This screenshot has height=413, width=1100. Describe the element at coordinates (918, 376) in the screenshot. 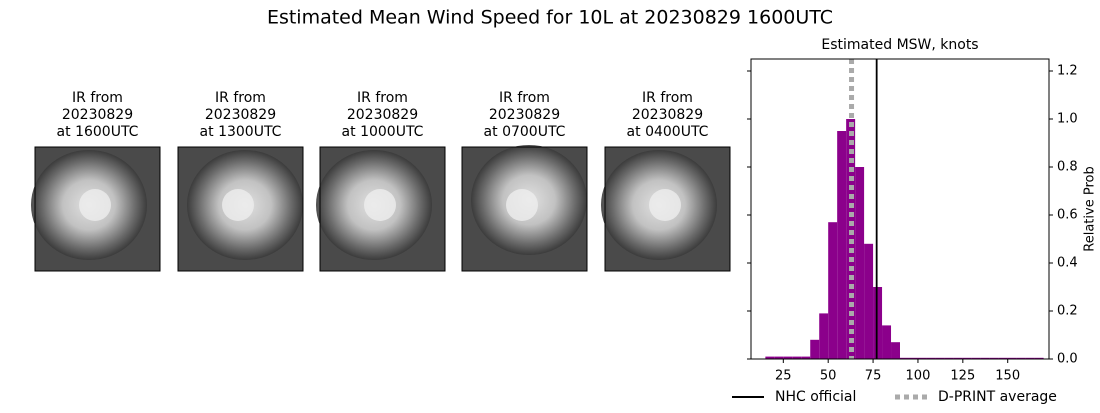

I see `x-tick-label: 100` at that location.